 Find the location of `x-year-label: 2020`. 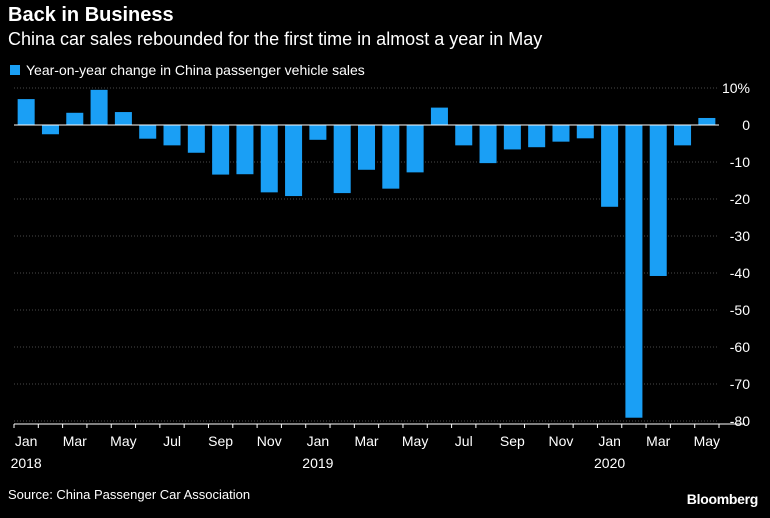

x-year-label: 2020 is located at coordinates (609, 463).